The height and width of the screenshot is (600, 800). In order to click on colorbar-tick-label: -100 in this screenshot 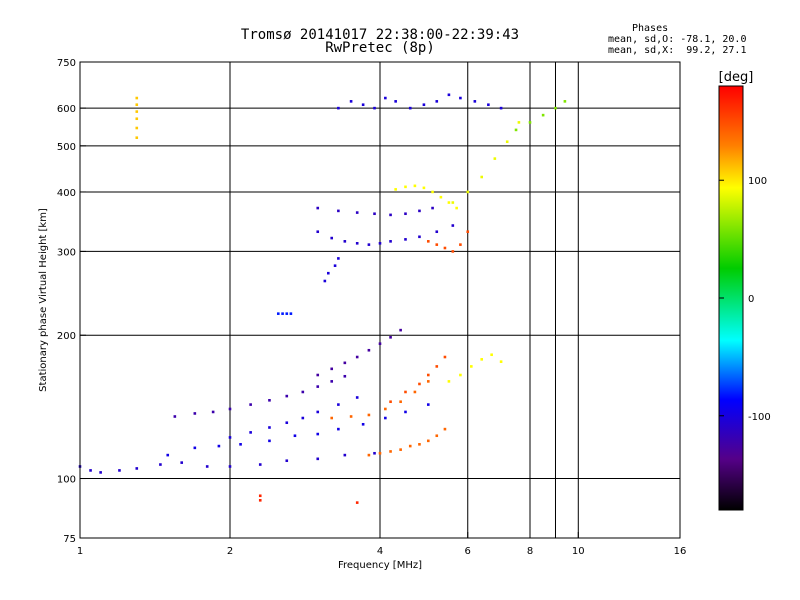, I will do `click(759, 417)`.